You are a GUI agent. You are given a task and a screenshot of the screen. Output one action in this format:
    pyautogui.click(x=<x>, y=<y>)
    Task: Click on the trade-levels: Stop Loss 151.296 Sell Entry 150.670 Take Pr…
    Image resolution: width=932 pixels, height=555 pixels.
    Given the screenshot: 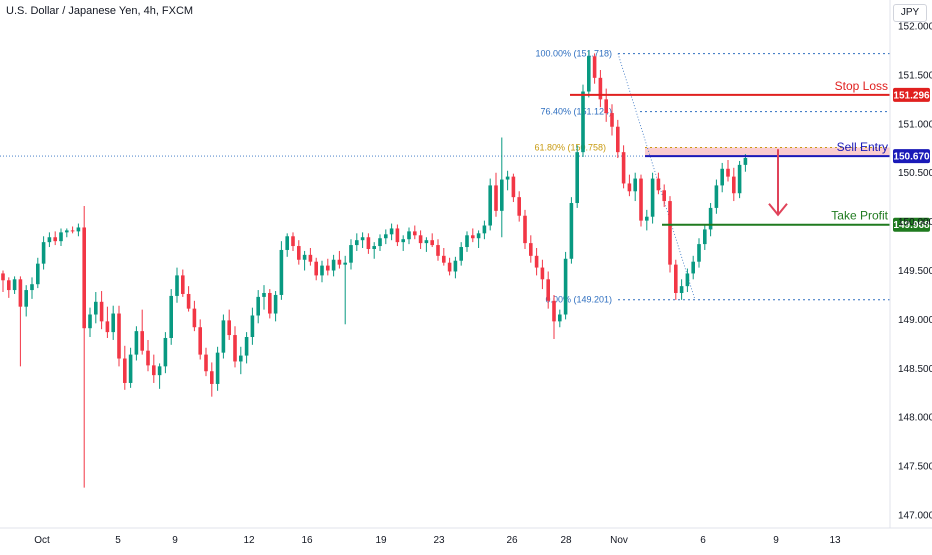 What is the action you would take?
    pyautogui.click(x=750, y=155)
    